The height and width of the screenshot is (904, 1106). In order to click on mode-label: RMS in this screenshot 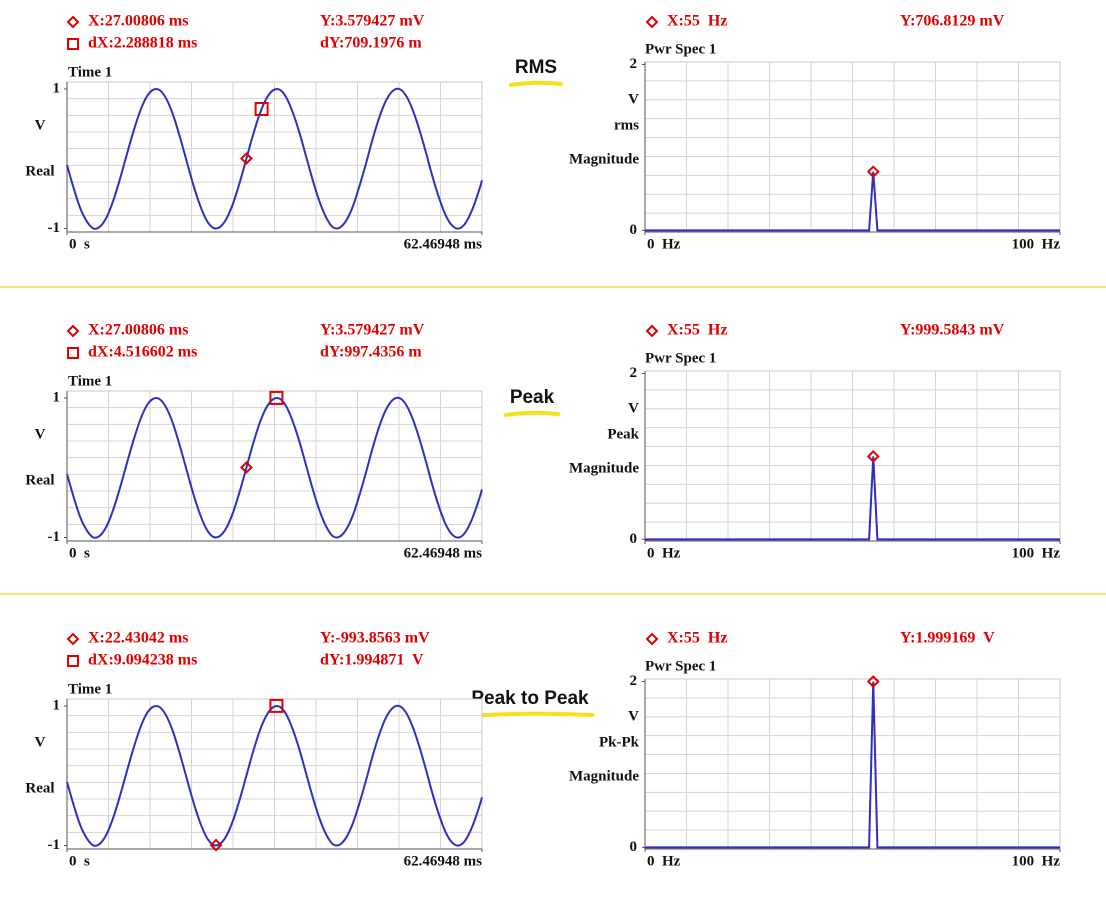, I will do `click(536, 67)`.